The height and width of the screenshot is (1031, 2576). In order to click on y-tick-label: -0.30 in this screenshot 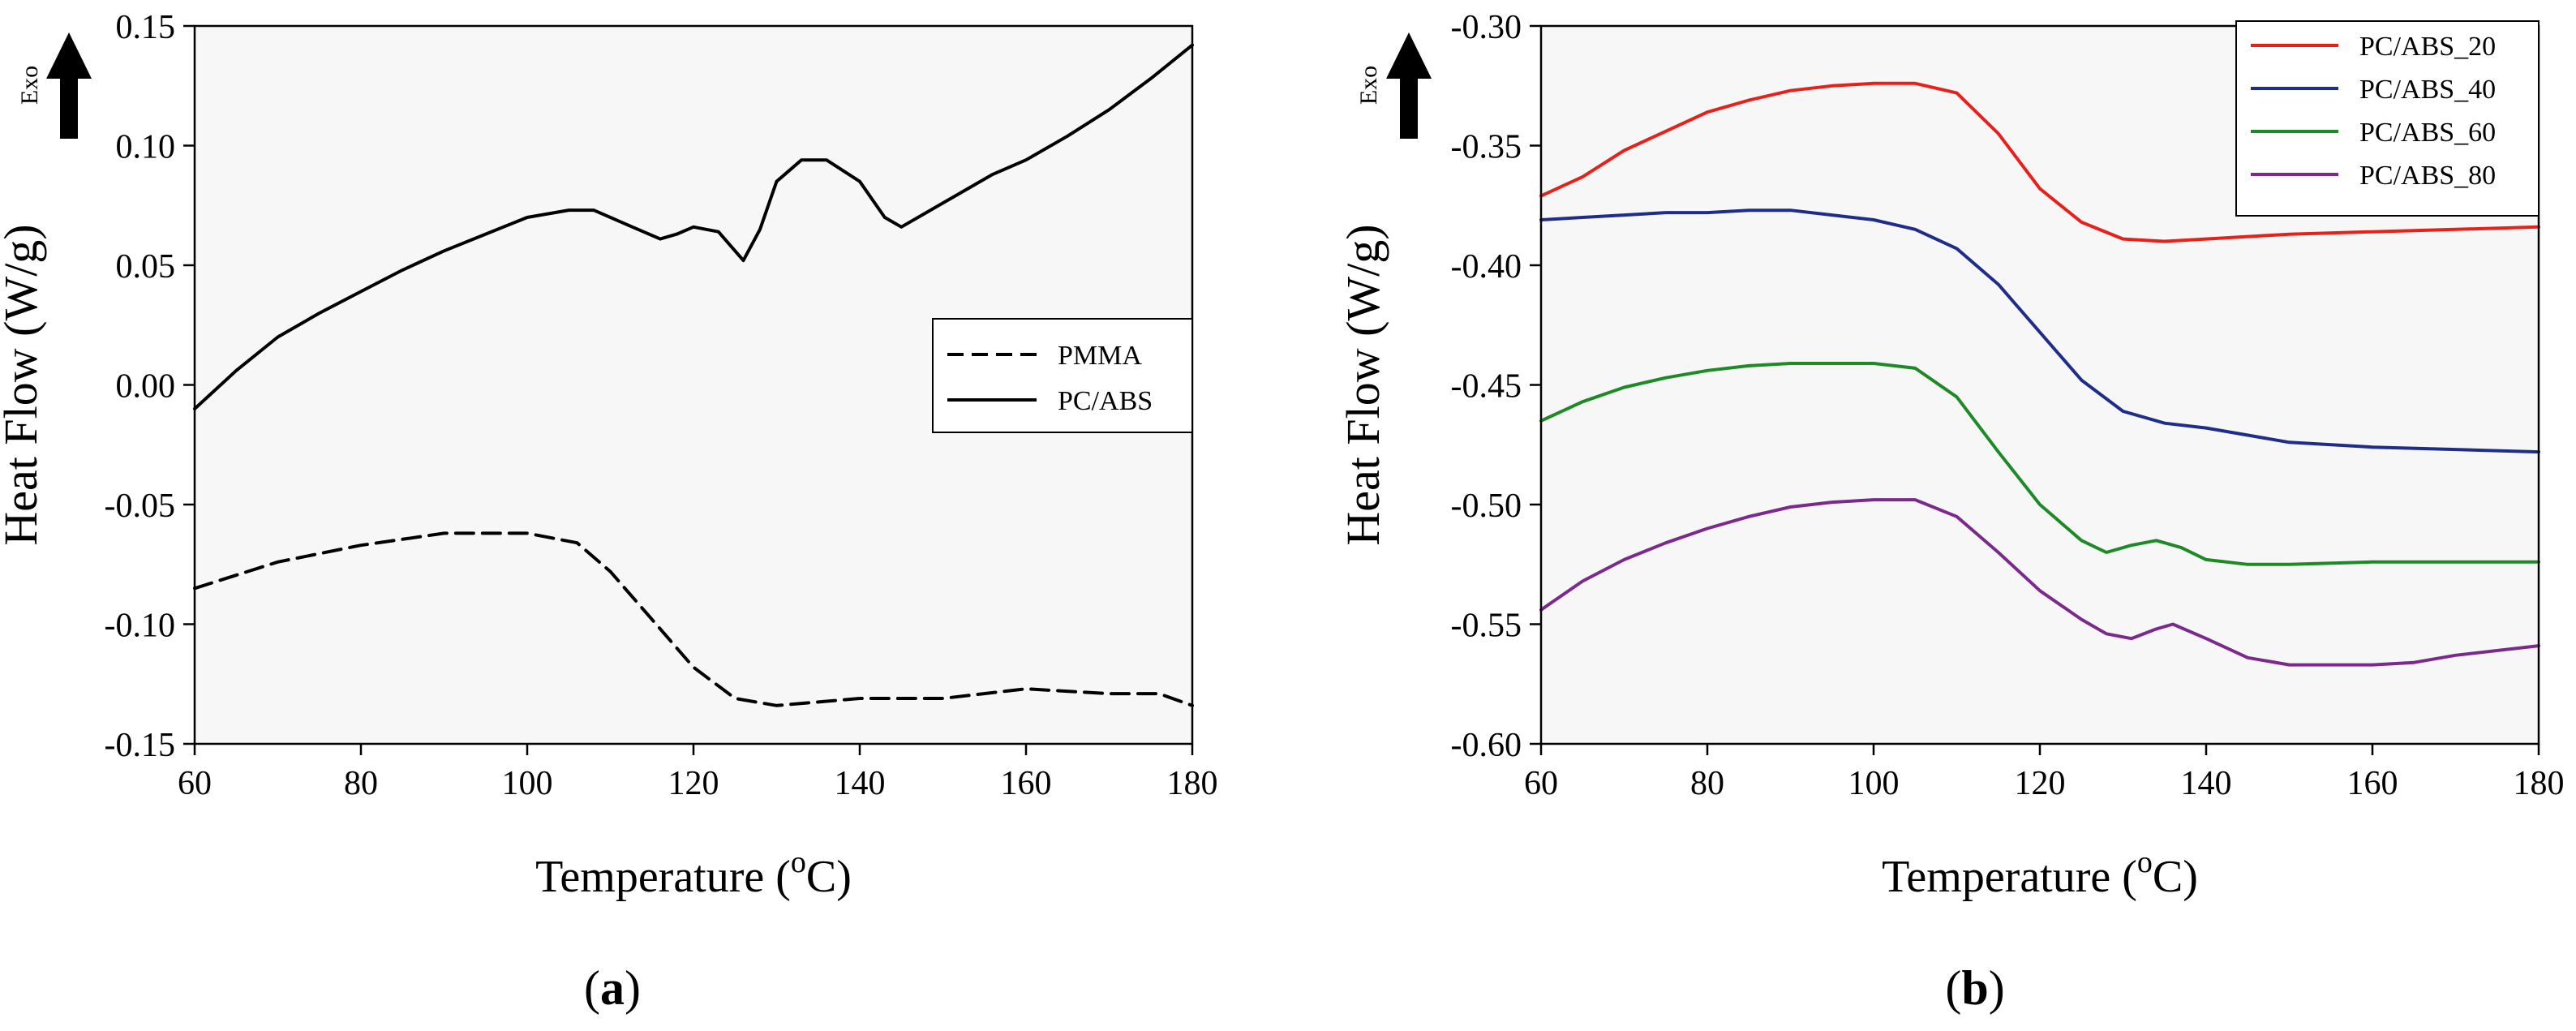, I will do `click(1486, 27)`.